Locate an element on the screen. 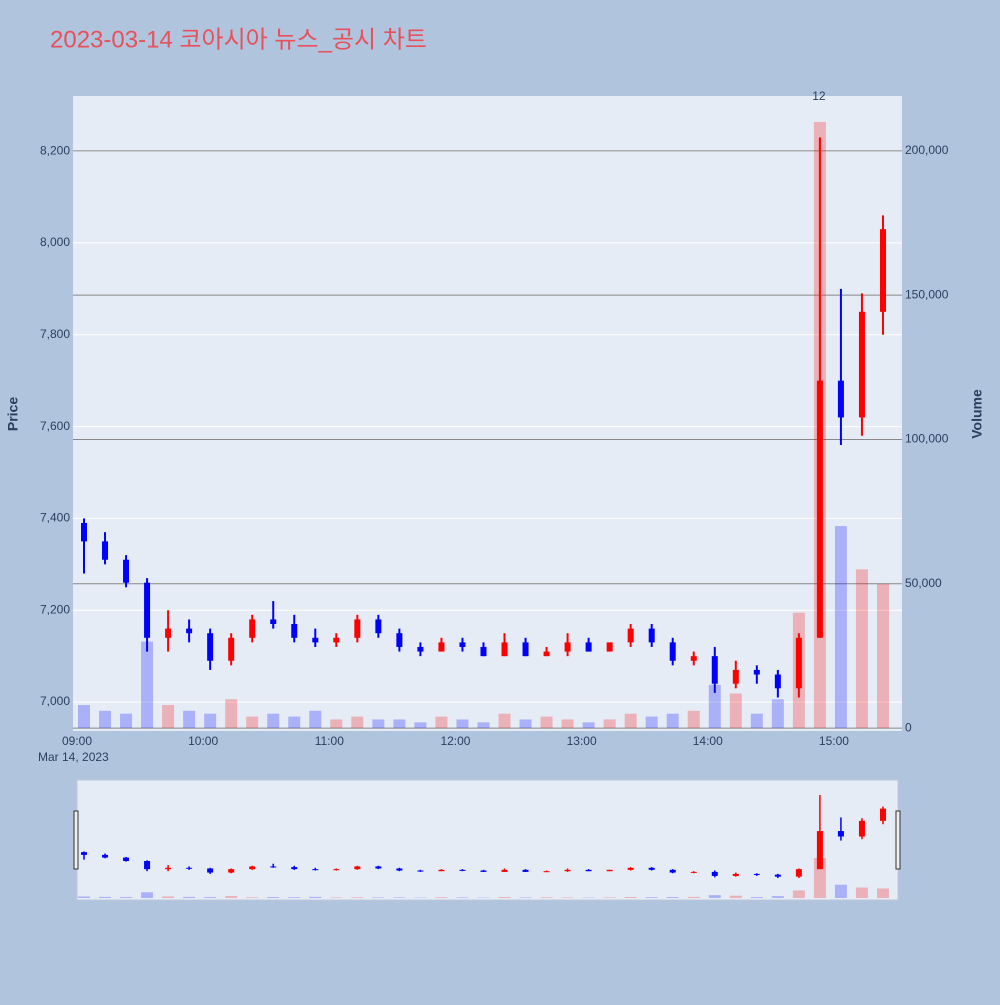  y2-tick-label: 200,000 is located at coordinates (927, 150).